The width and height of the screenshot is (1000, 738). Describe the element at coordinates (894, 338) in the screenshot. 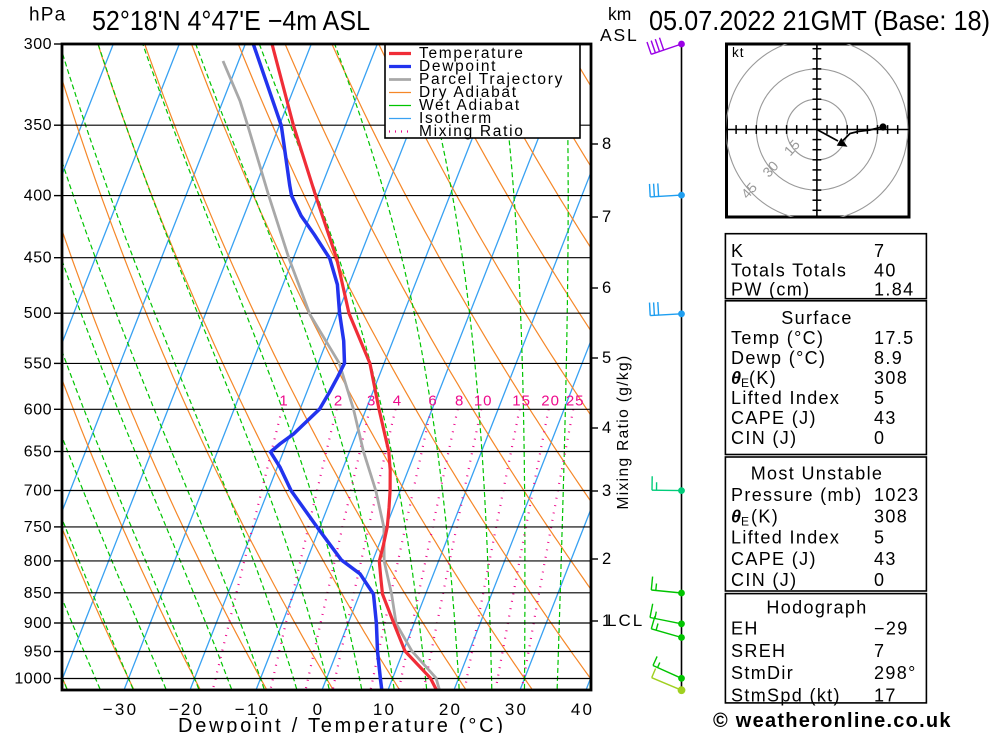

I see `svg-text: 17.5` at that location.